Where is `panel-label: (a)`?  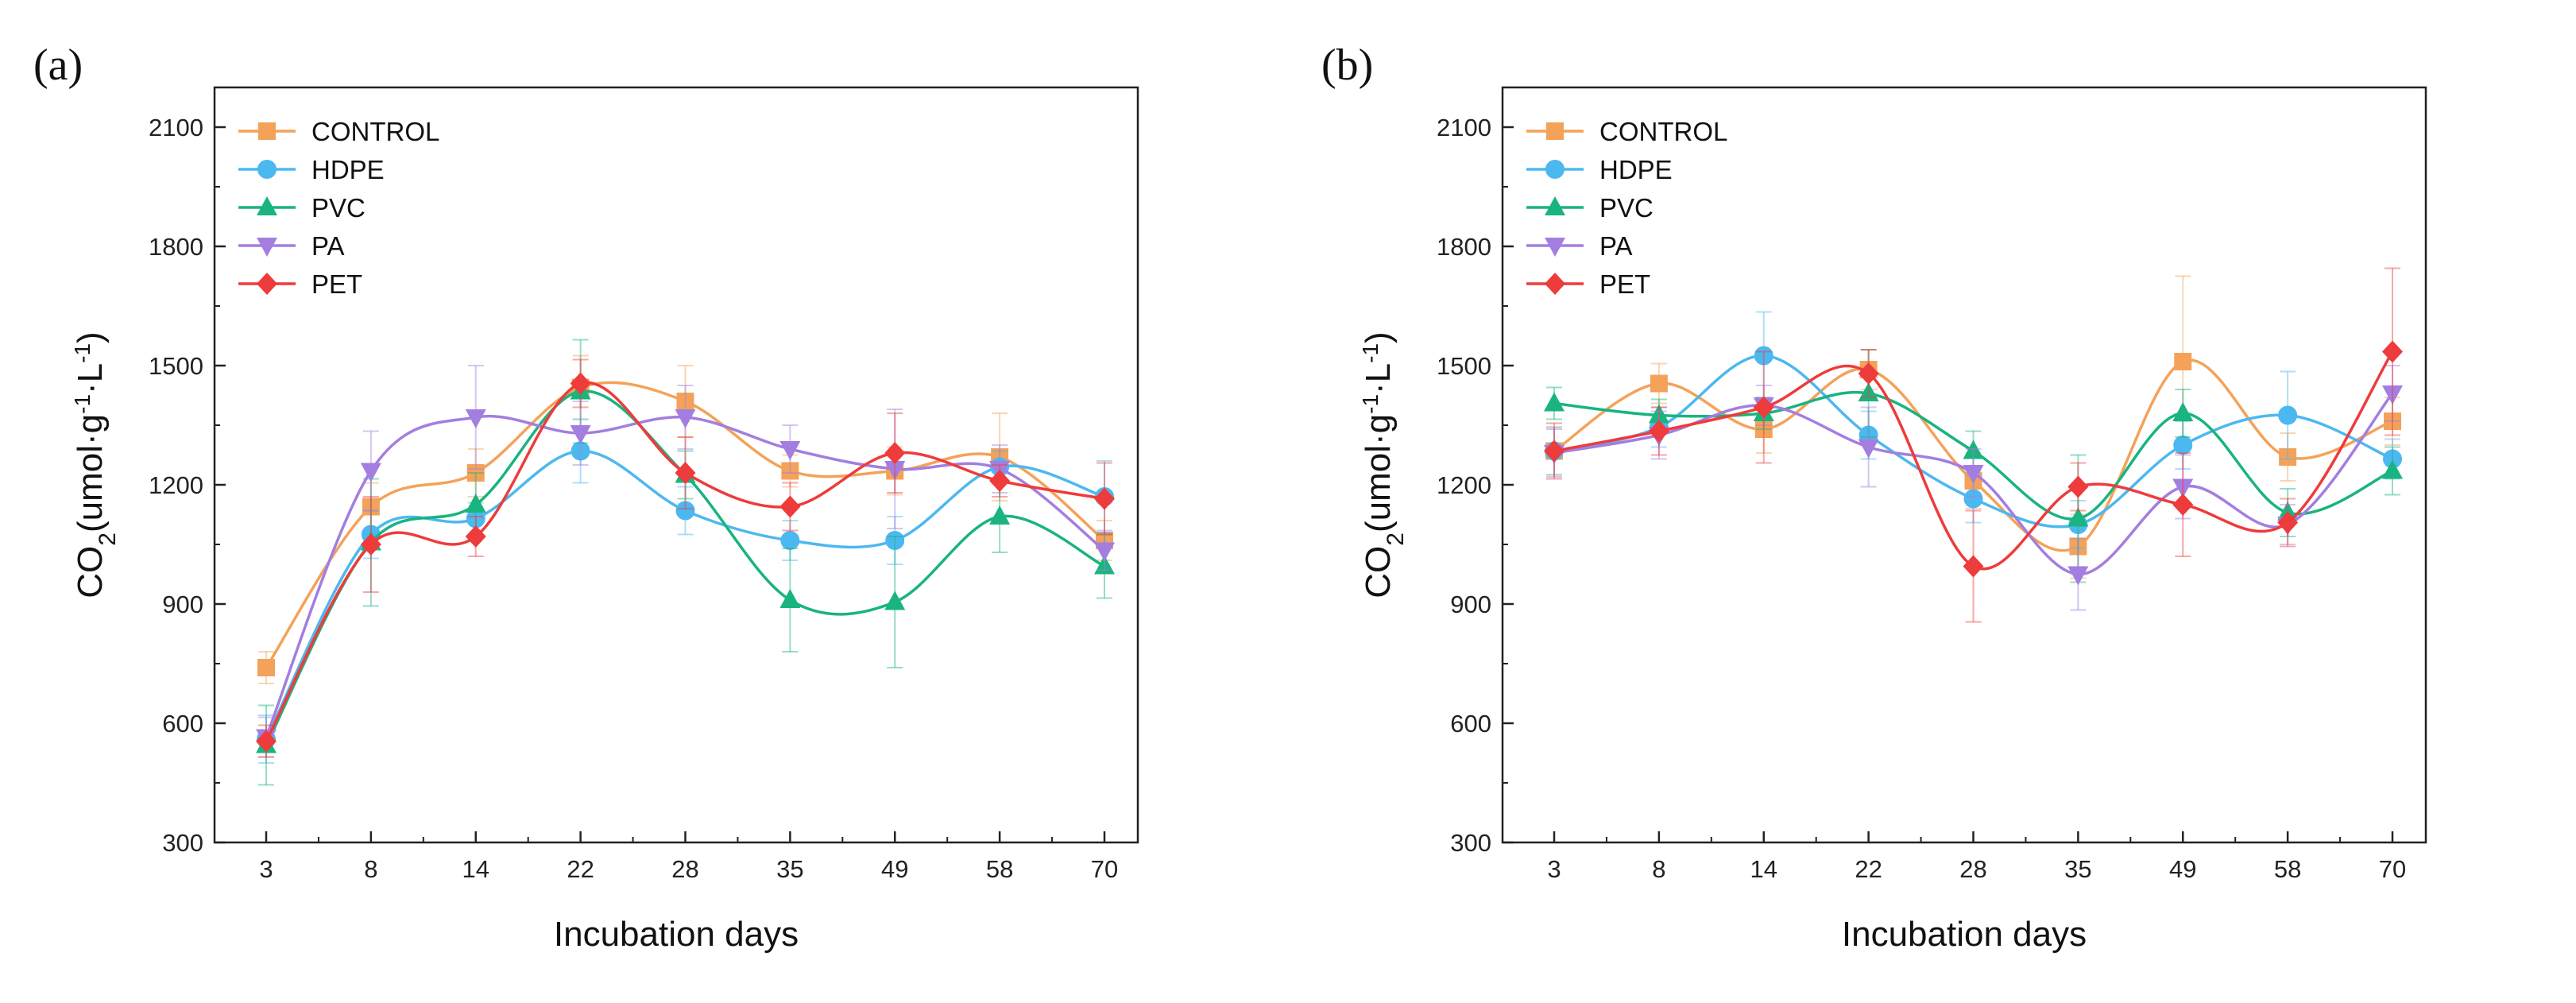
panel-label: (a) is located at coordinates (58, 65).